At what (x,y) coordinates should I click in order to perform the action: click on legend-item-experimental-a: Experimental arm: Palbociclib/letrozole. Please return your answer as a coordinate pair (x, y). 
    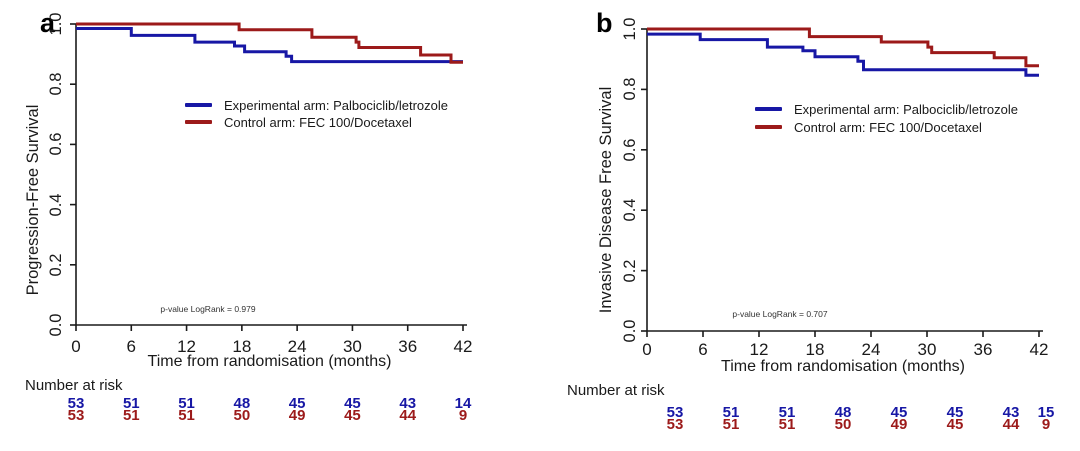
    Looking at the image, I should click on (316, 105).